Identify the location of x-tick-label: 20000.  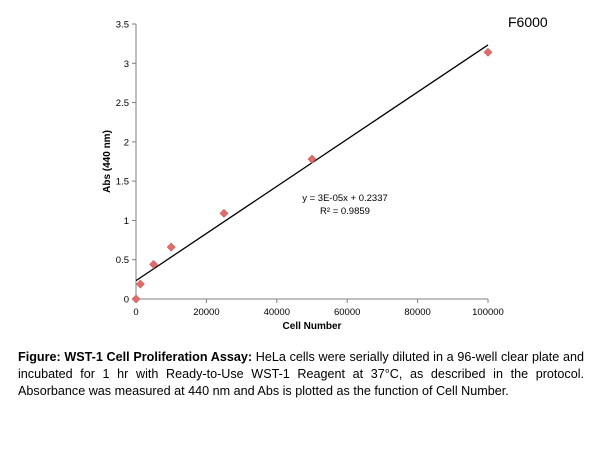
(206, 312).